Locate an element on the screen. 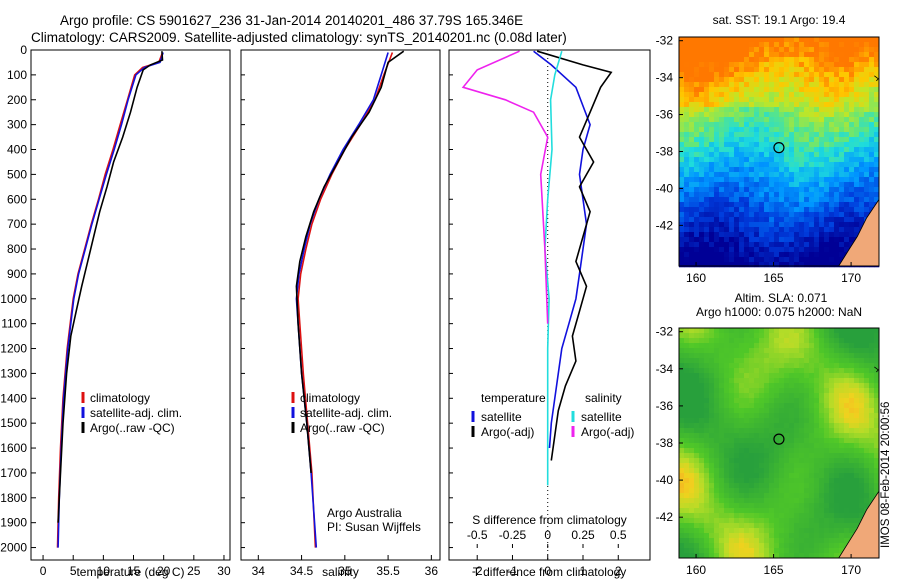  y-tick-label: 1300 is located at coordinates (13, 373).